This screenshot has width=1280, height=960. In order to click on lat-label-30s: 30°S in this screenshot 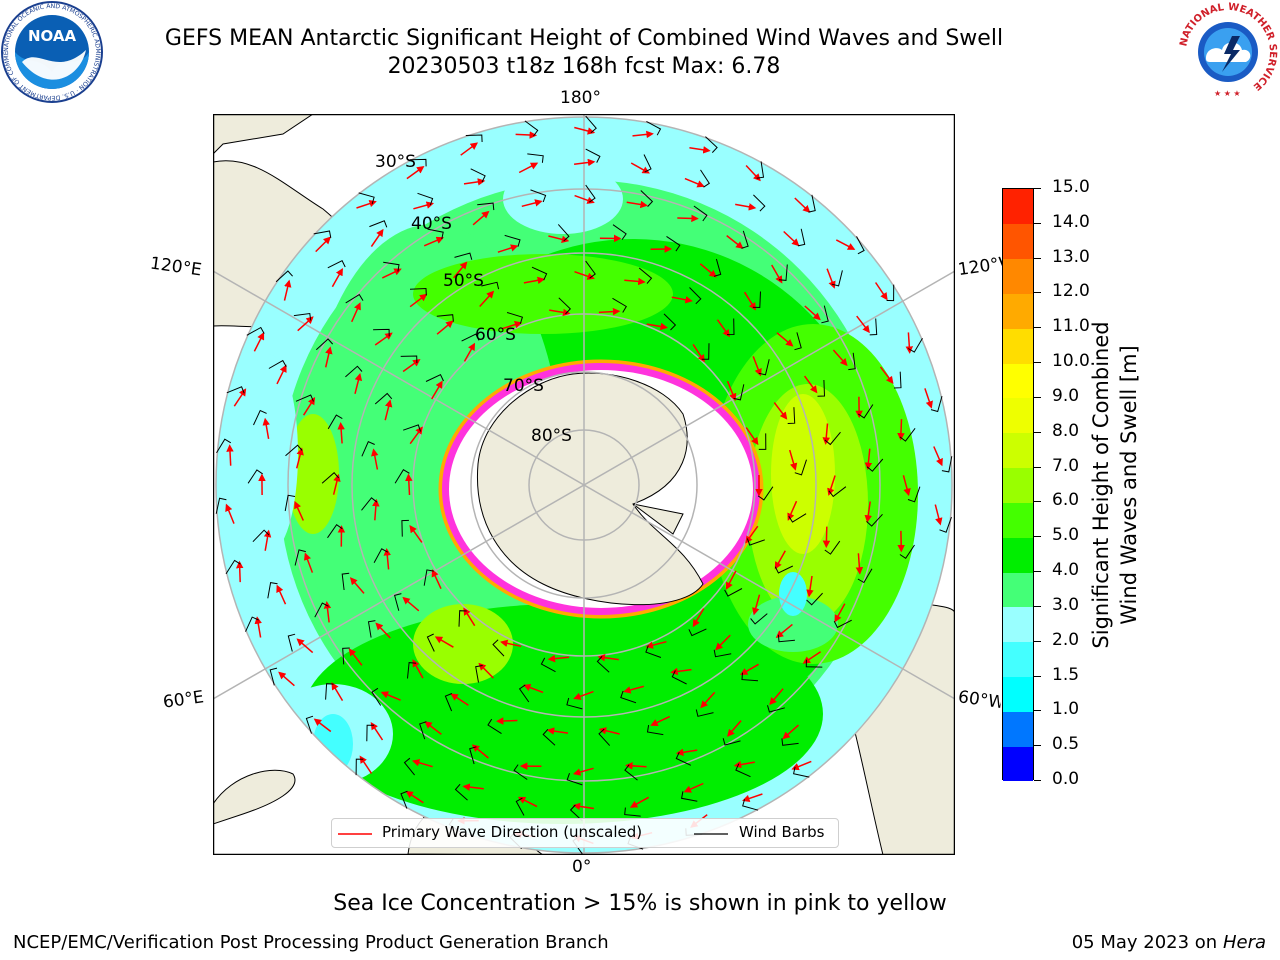, I will do `click(395, 162)`.